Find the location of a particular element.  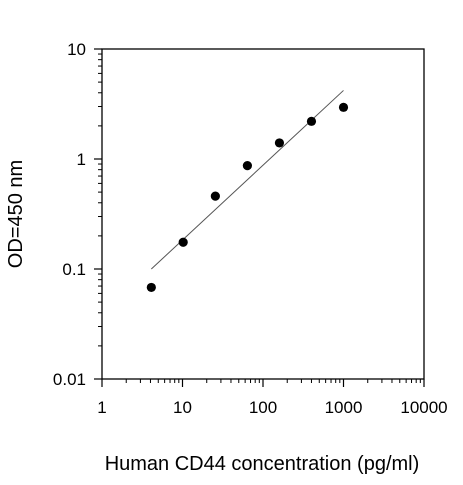

y-tick-label: 1 is located at coordinates (81, 159).